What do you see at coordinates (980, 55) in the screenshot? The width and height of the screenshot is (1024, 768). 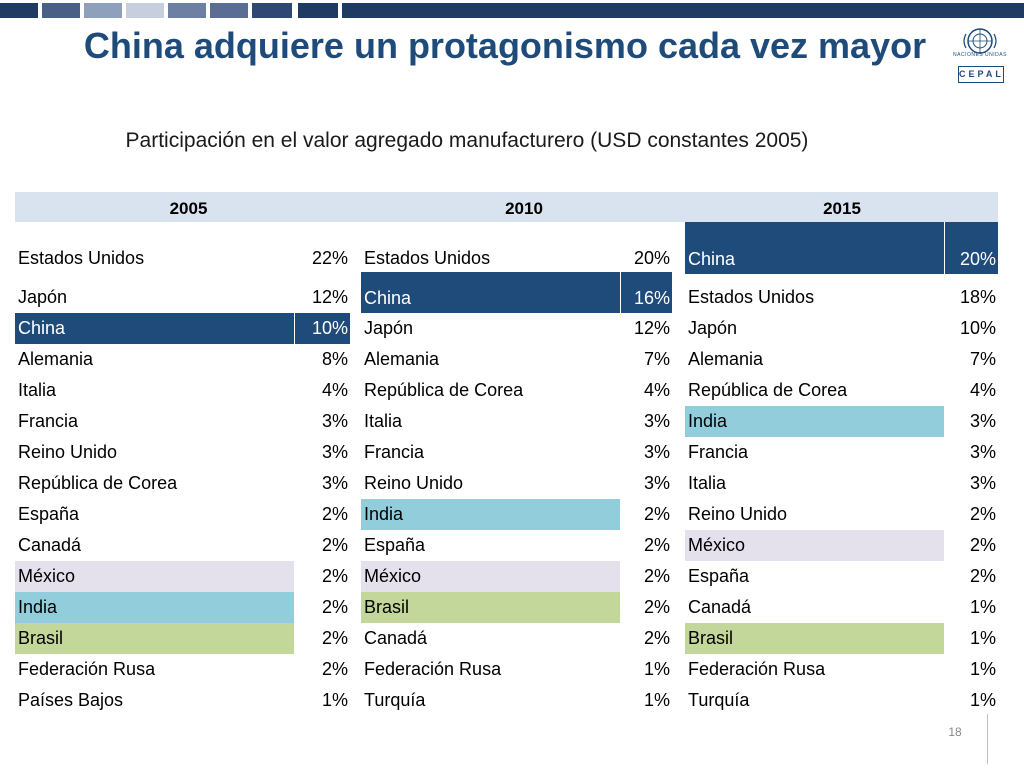 I see `un-label: NACIONES UNIDAS` at bounding box center [980, 55].